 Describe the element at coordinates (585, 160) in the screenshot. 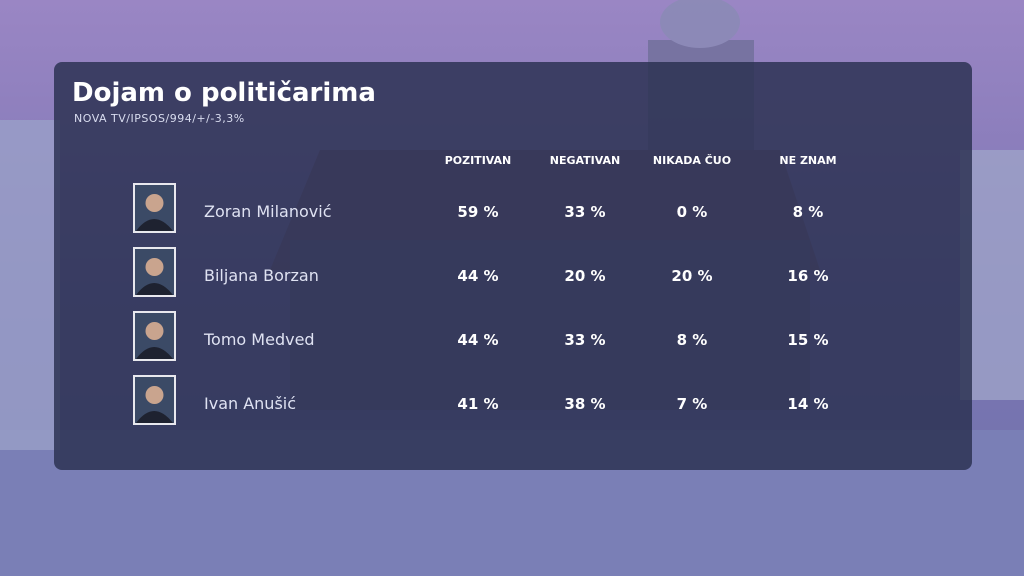

I see `column-header: NEGATIVAN` at that location.